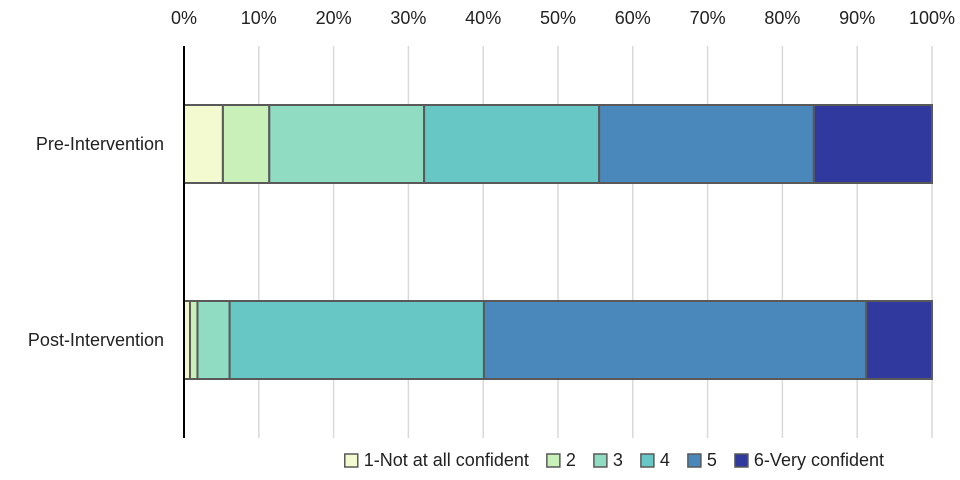  I want to click on legend-item: 1-Not at all confident, so click(436, 460).